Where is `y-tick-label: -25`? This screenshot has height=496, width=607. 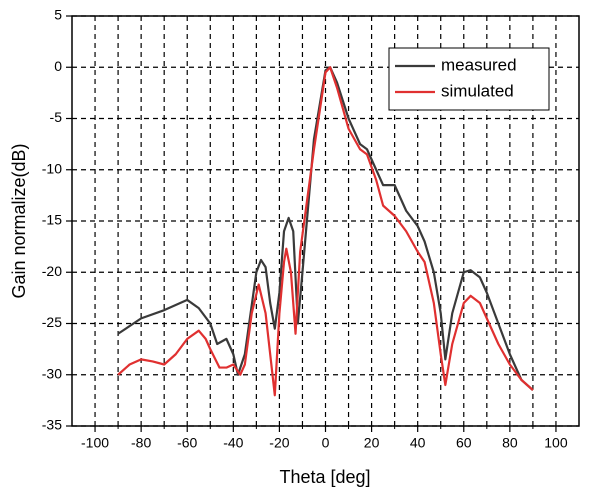
y-tick-label: -25 is located at coordinates (52, 322).